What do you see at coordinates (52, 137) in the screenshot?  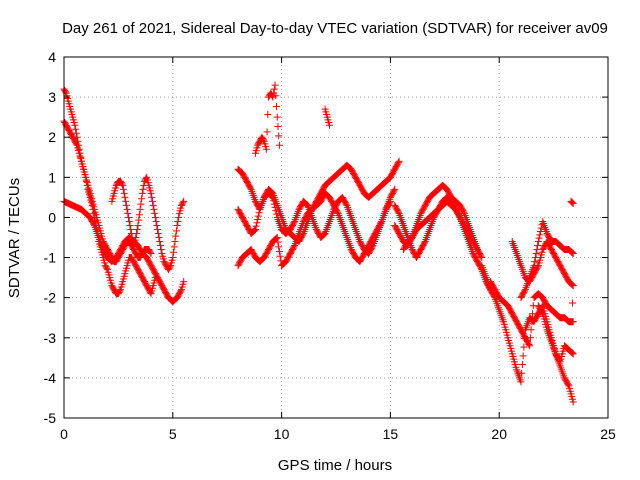 I see `y-tick-label: 2` at bounding box center [52, 137].